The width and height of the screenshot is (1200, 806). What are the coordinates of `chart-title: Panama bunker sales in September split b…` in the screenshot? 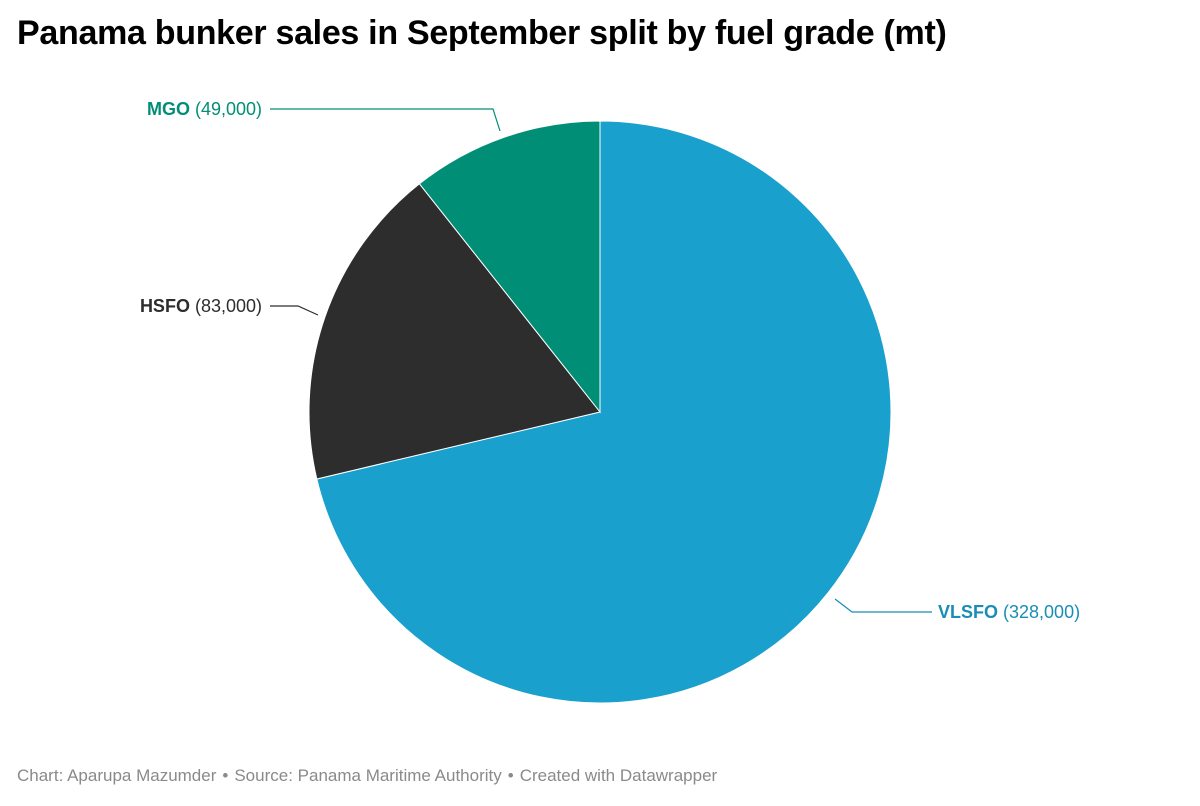 It's located at (482, 33).